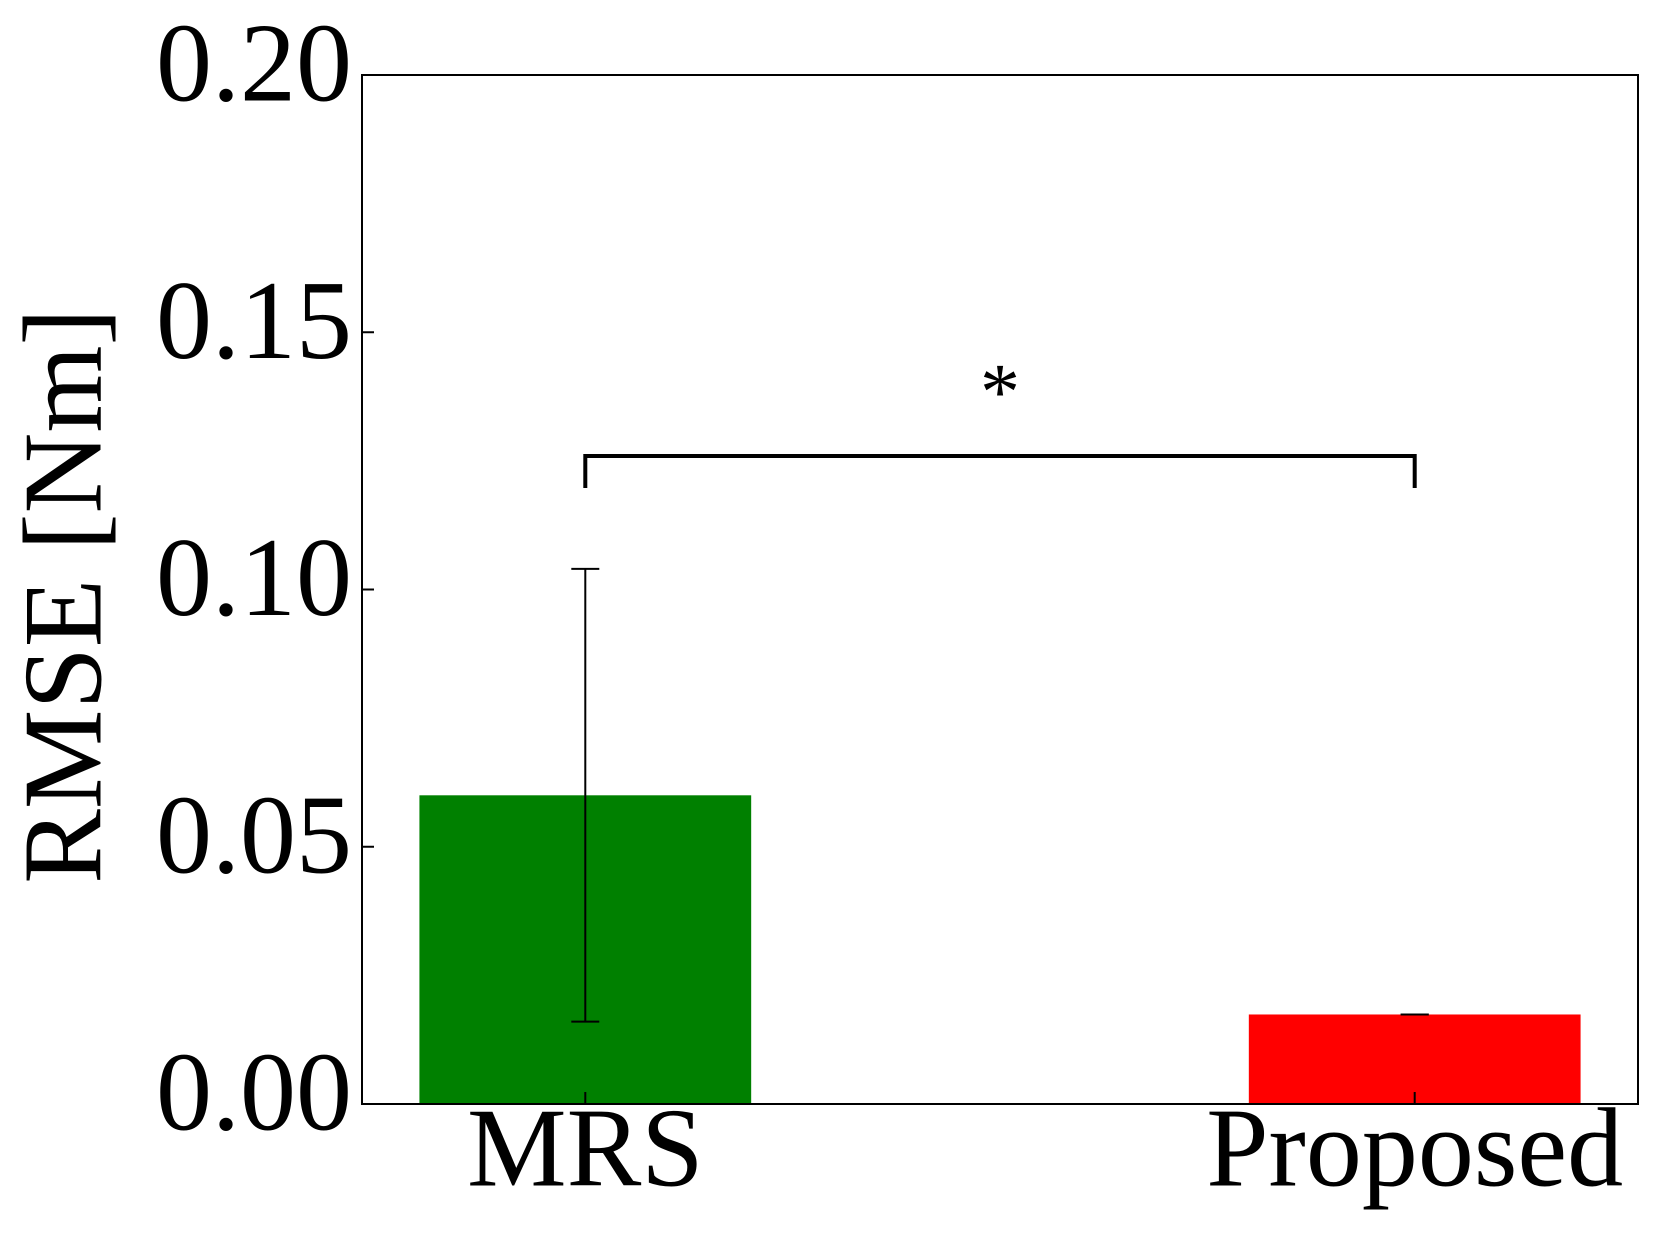  Describe the element at coordinates (254, 835) in the screenshot. I see `y-tick-label: 0.05` at that location.